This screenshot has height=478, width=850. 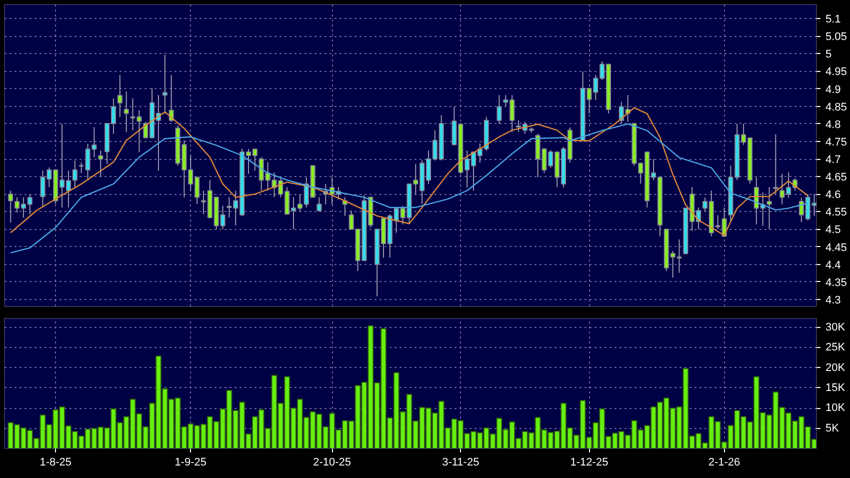 I want to click on y-tick-label: 4.85, so click(x=836, y=107).